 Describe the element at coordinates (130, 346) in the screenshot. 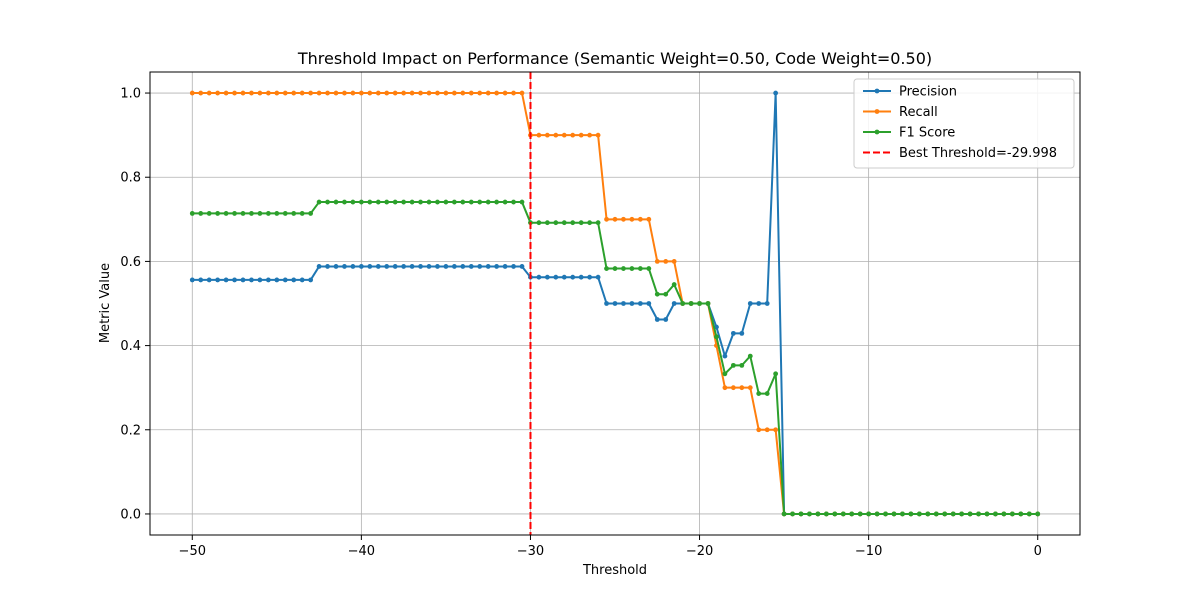

I see `y-tick-label: 0.4` at that location.